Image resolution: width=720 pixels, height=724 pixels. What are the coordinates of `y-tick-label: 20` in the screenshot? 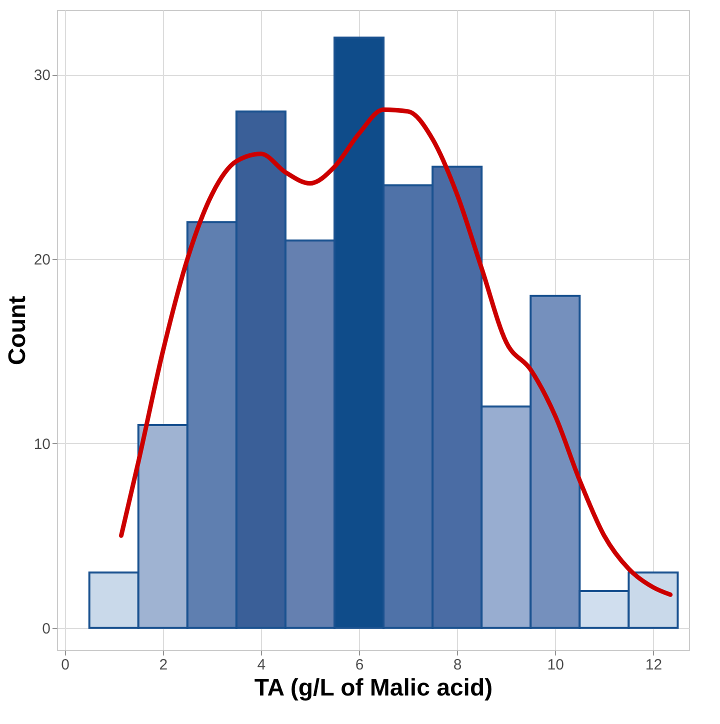 It's located at (42, 259).